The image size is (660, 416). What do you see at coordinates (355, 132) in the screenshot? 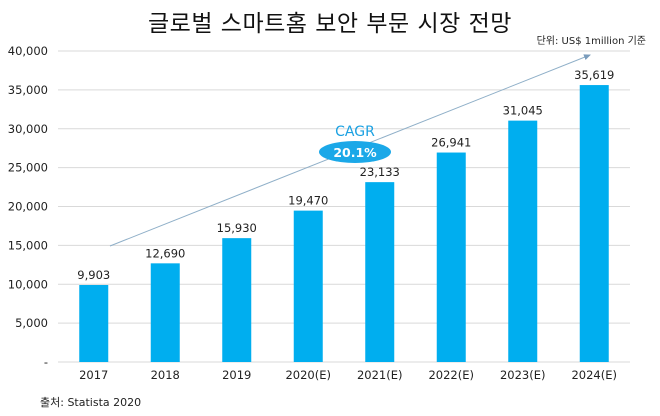
I see `cagr-label: CAGR` at bounding box center [355, 132].